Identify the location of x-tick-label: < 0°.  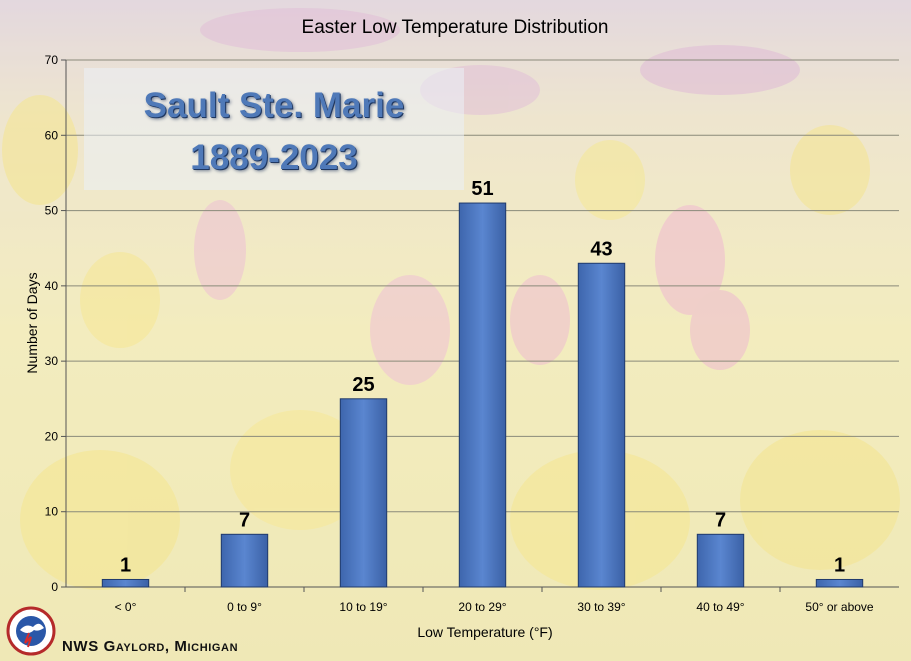
(126, 607).